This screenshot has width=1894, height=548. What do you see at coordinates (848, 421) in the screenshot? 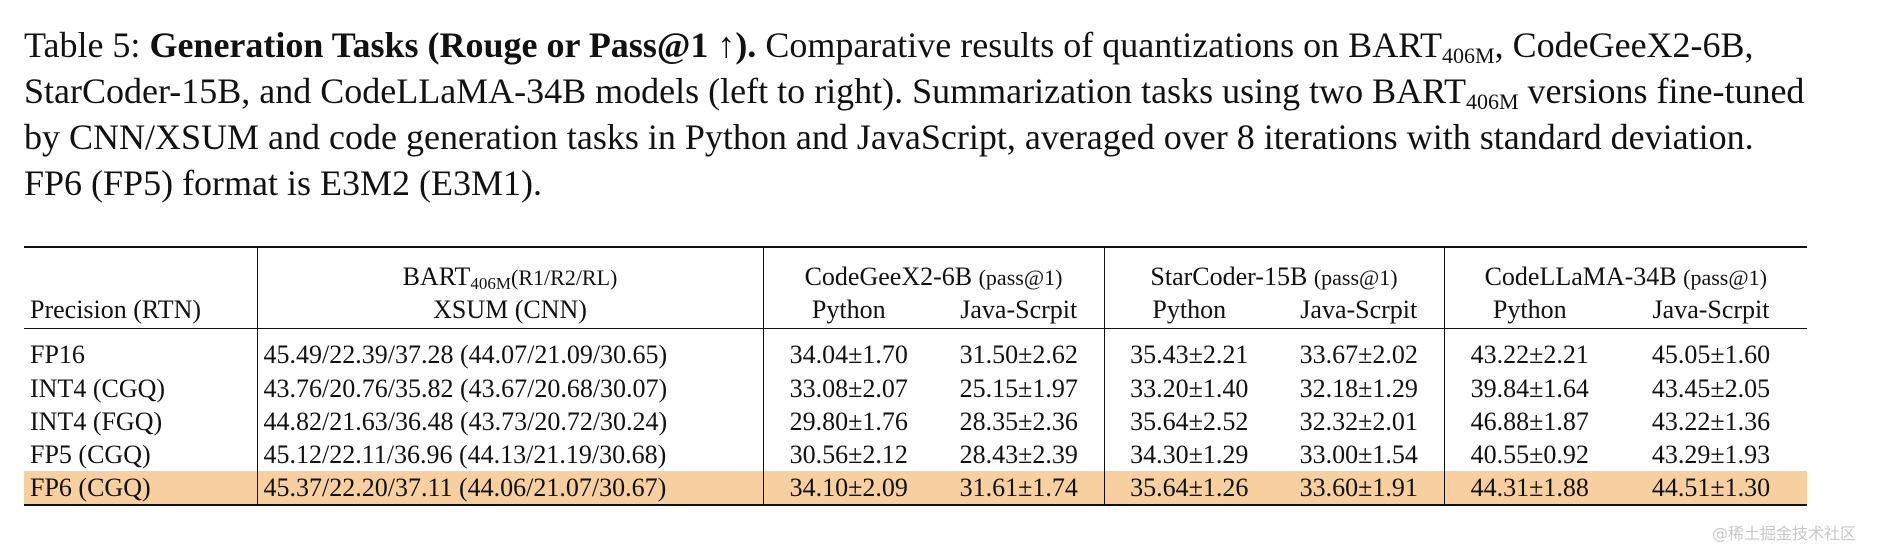
I see `cell-codegeex-python: 29.80±1.76` at bounding box center [848, 421].